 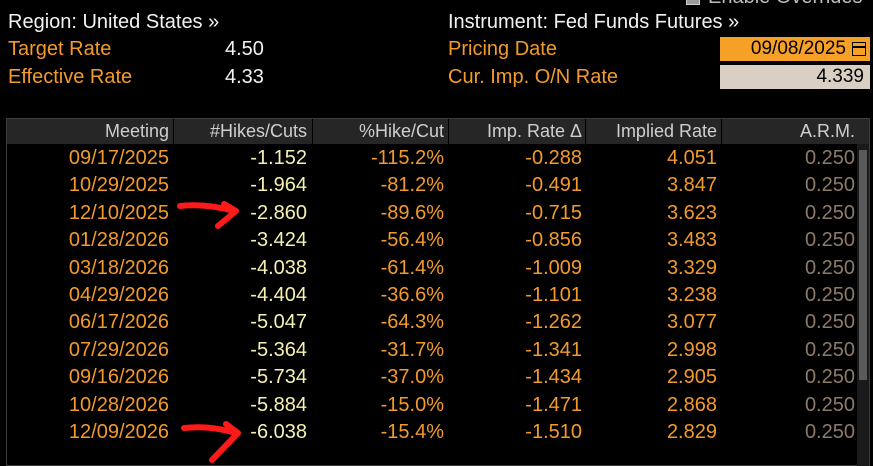 I want to click on scrollbar, so click(x=863, y=305).